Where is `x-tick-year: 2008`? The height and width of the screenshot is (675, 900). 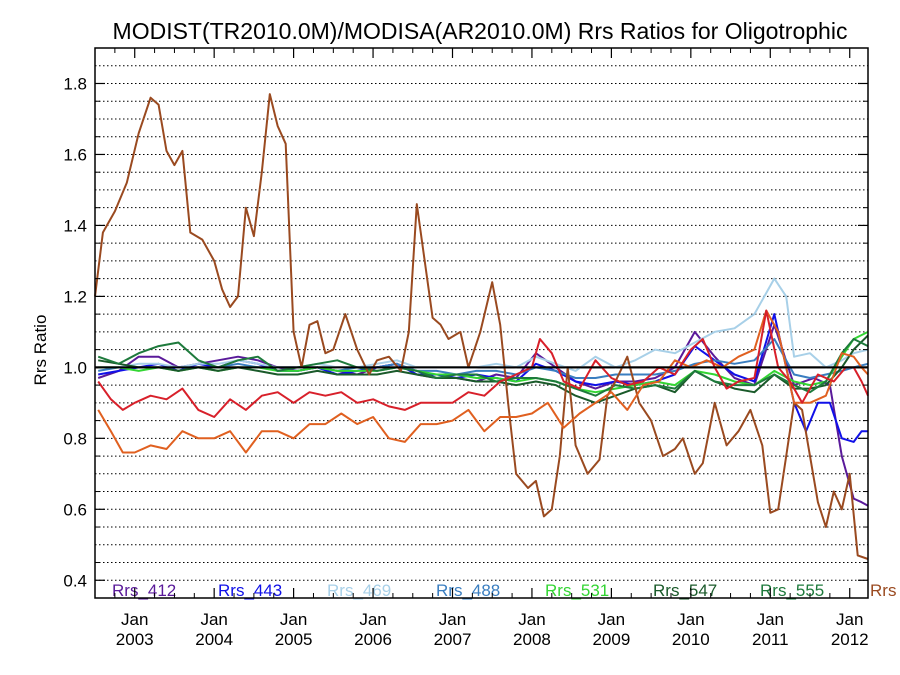 x-tick-year: 2008 is located at coordinates (532, 639).